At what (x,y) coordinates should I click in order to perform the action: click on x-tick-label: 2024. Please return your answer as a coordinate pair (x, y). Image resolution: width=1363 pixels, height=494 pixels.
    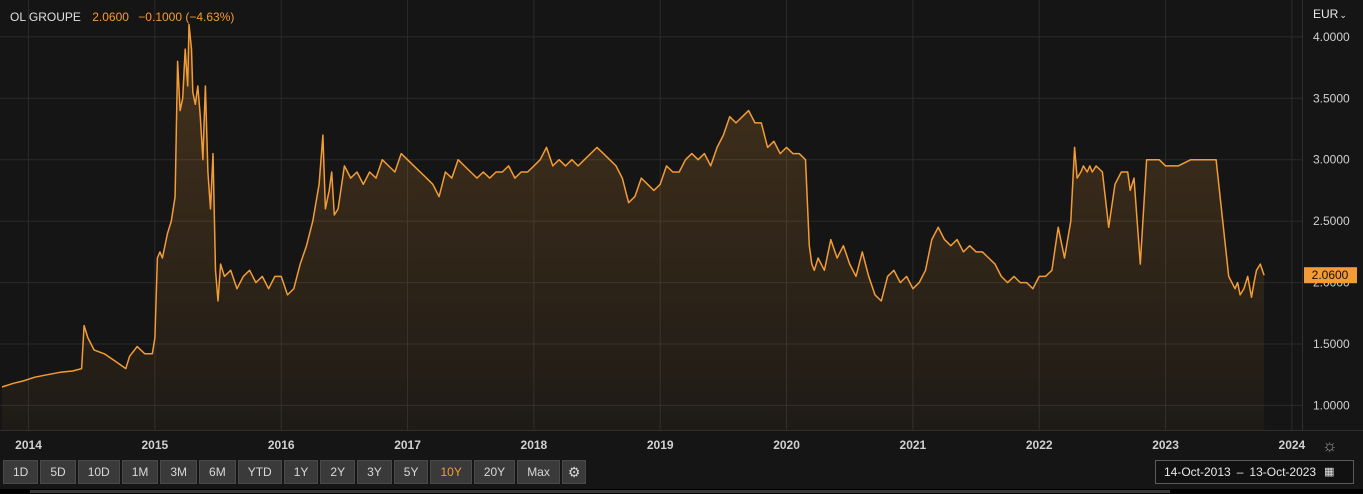
    Looking at the image, I should click on (1292, 445).